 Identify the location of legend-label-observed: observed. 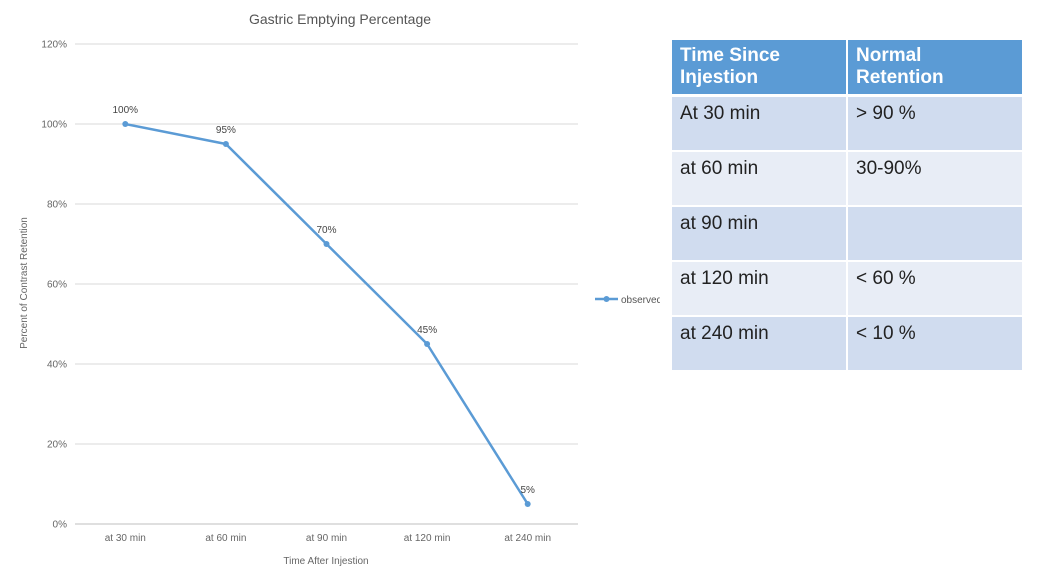
(640, 300).